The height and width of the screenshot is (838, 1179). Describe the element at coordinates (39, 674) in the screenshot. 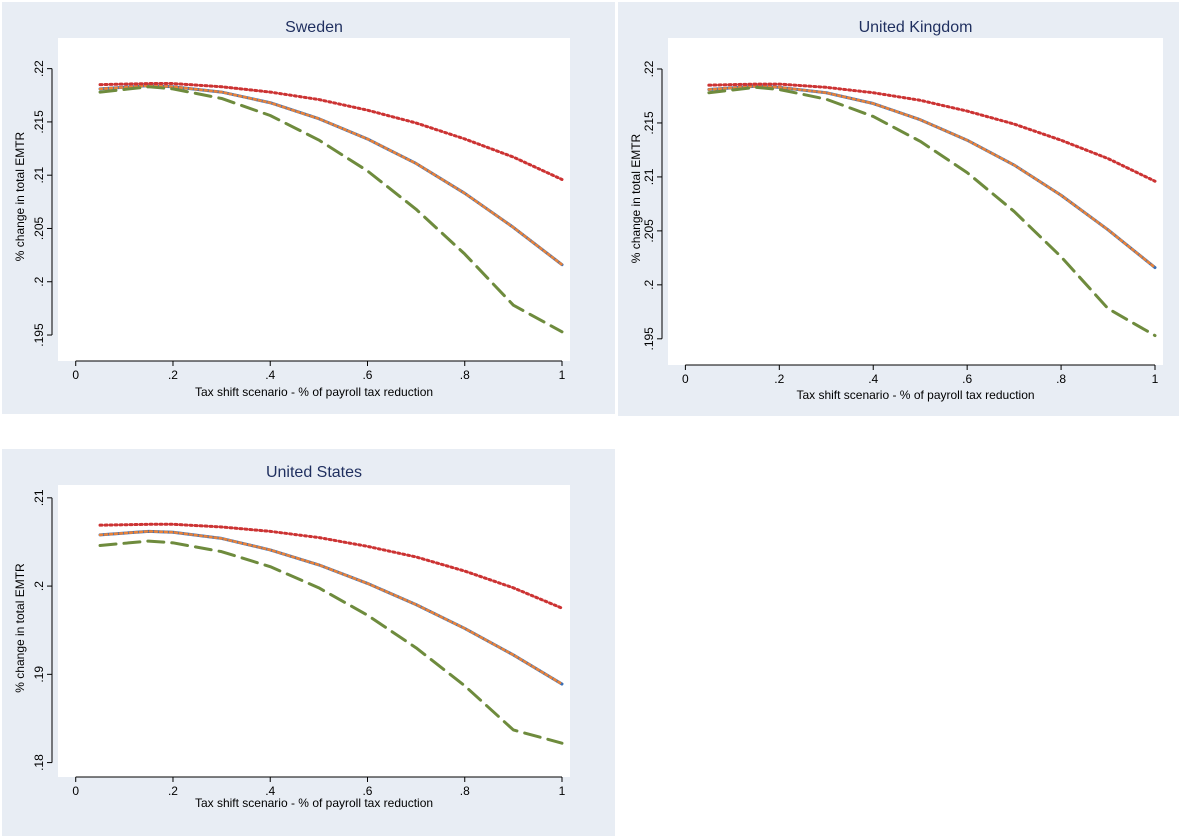

I see `y-tick-label: .19` at that location.